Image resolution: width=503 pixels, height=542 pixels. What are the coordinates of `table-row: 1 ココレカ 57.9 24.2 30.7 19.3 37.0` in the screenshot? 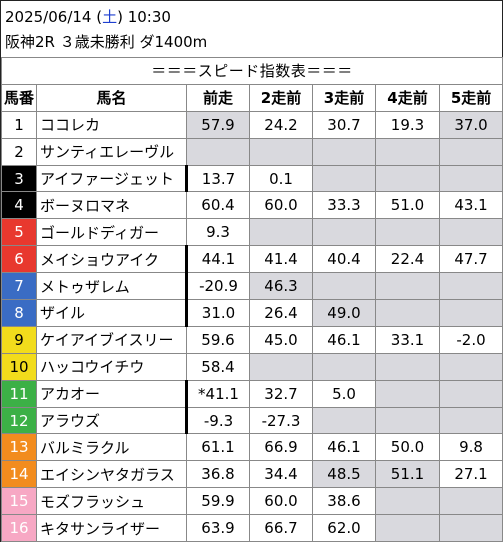 It's located at (252, 124).